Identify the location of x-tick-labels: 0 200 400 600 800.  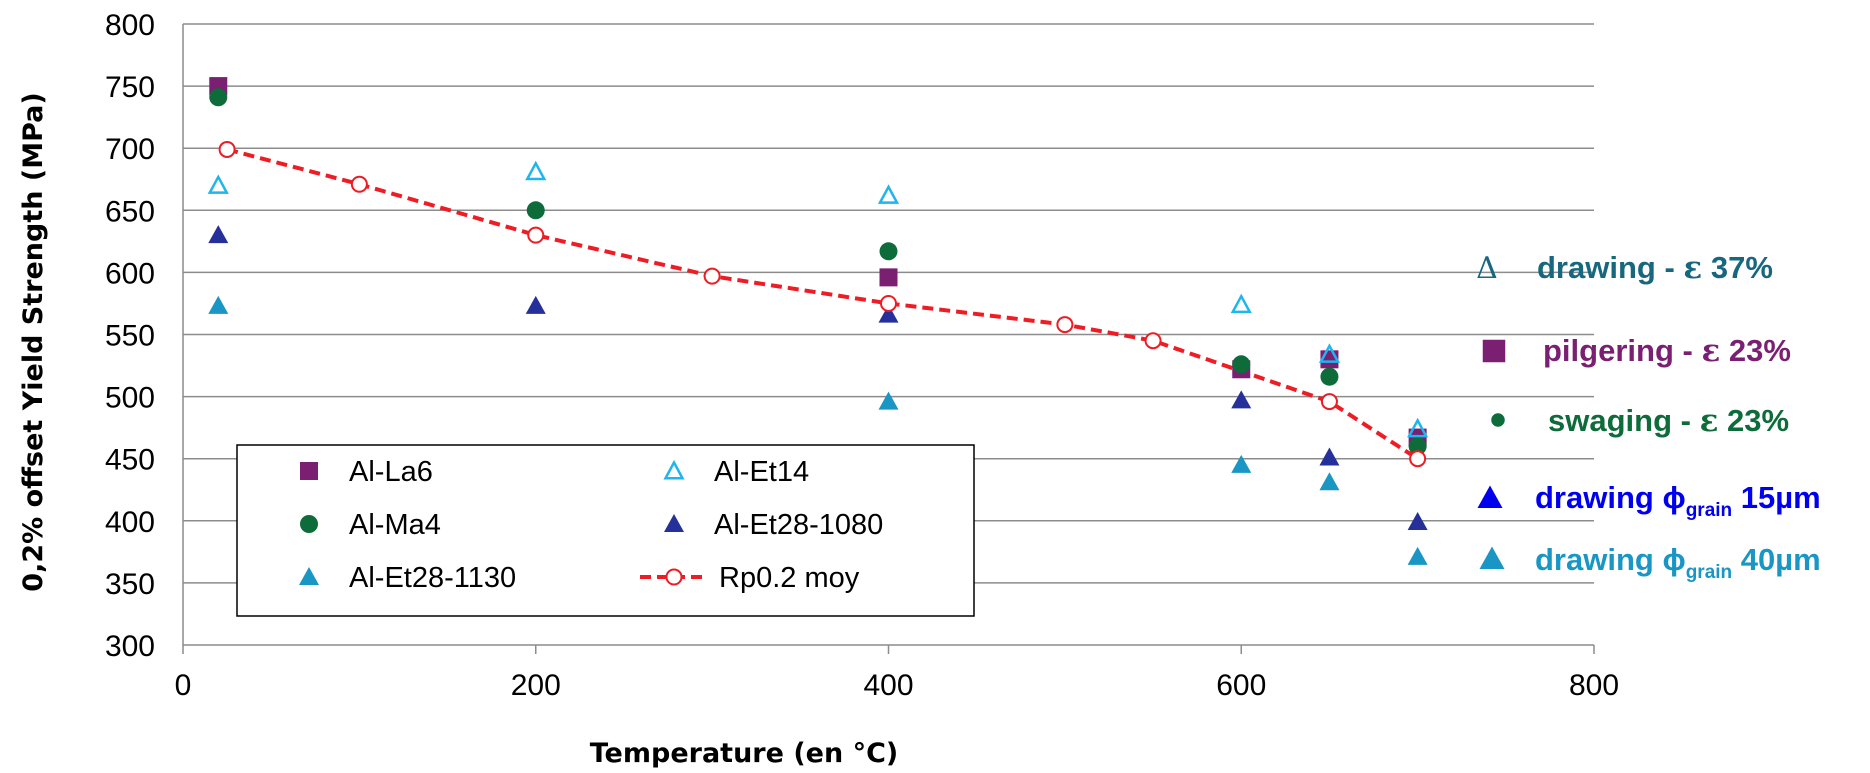
(897, 685).